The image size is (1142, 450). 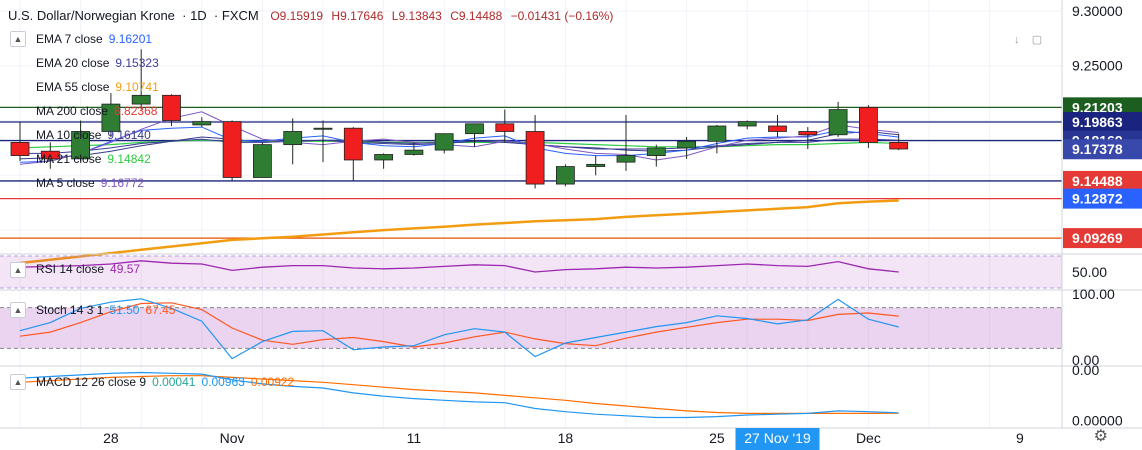 I want to click on arrow-down-icon: ↓, so click(x=1017, y=40).